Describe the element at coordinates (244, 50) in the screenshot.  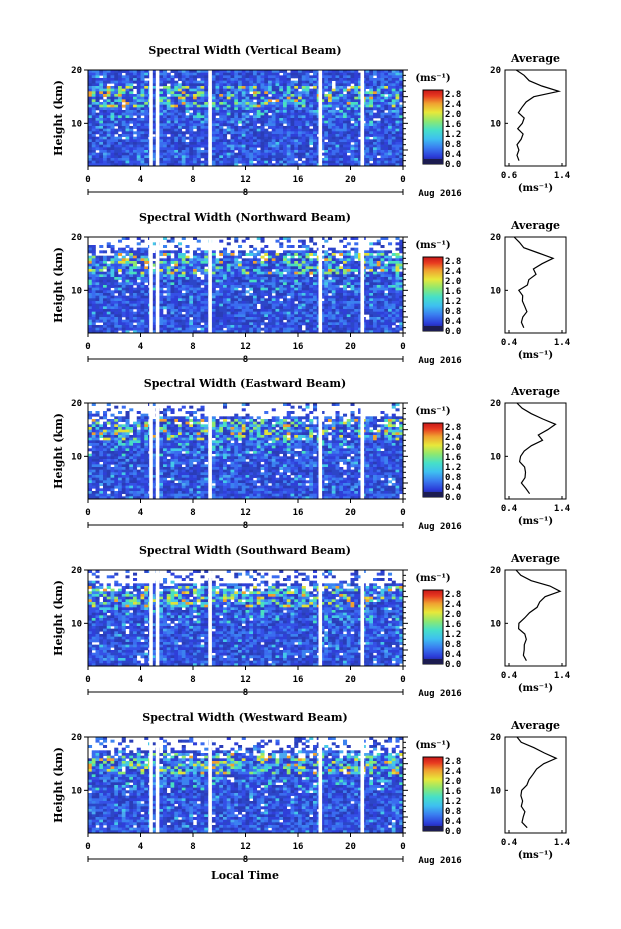
I see `panel-title: Spectral Width (Vertical Beam)` at that location.